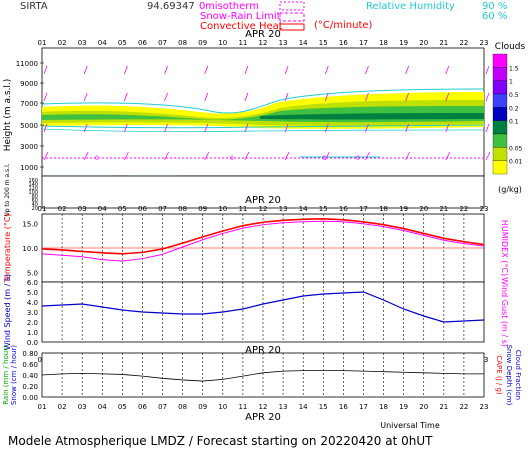  Describe the element at coordinates (202, 6) in the screenshot. I see `isotherm-value: 0` at that location.